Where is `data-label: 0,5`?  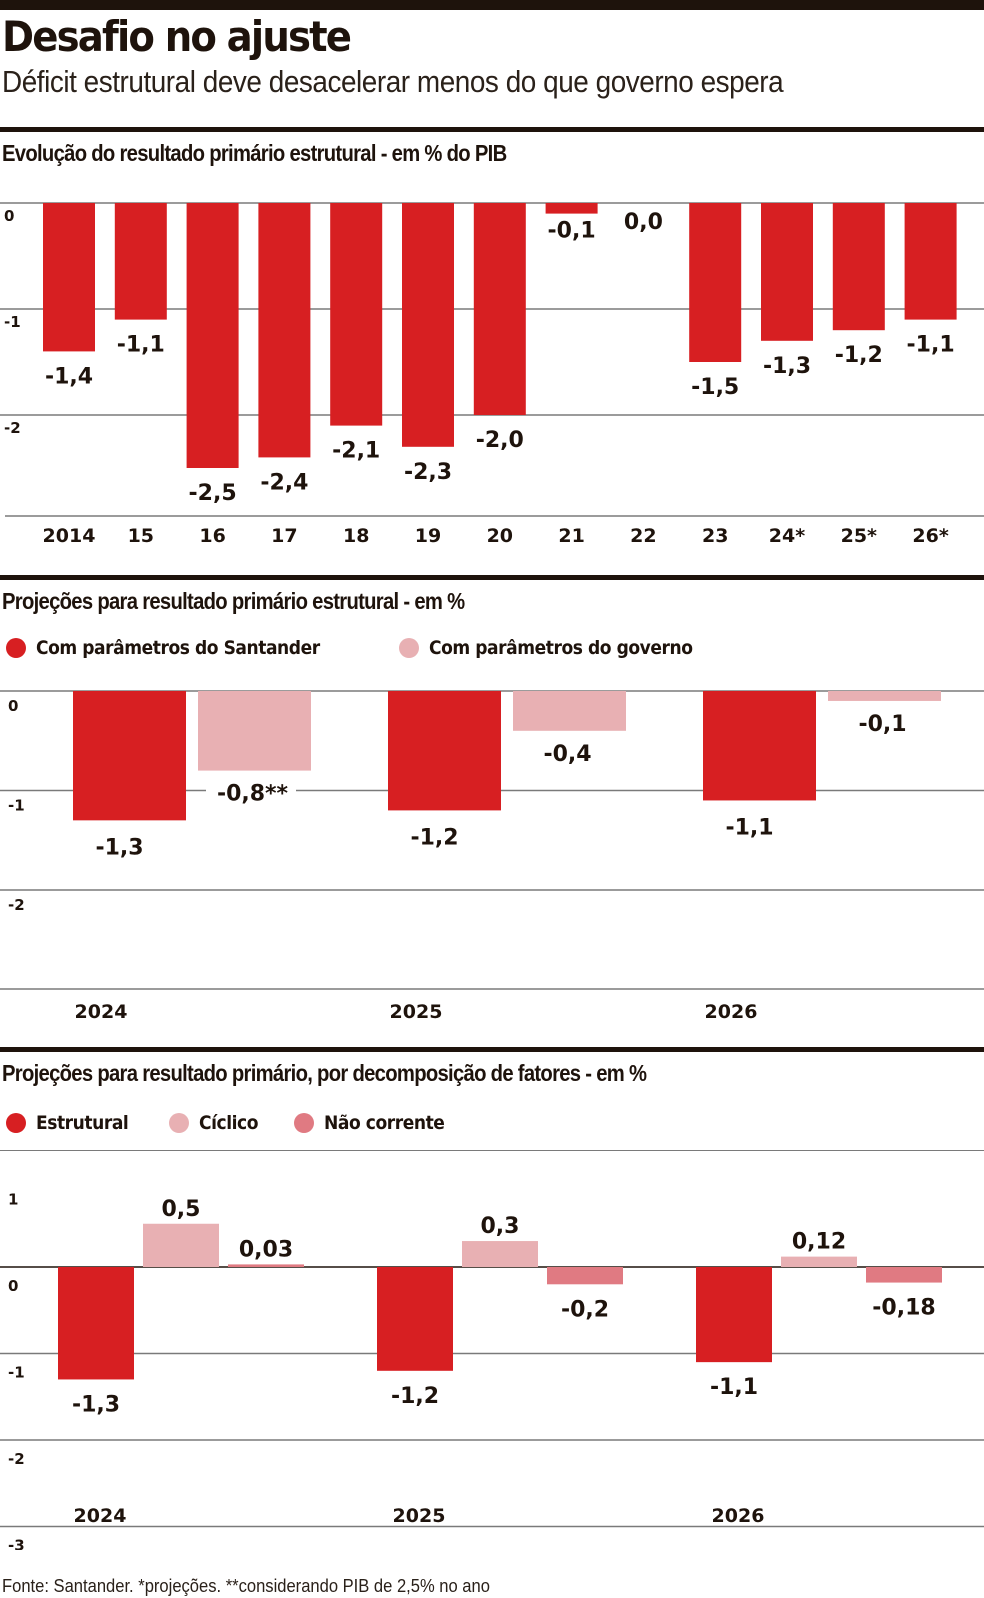
data-label: 0,5 is located at coordinates (181, 1209).